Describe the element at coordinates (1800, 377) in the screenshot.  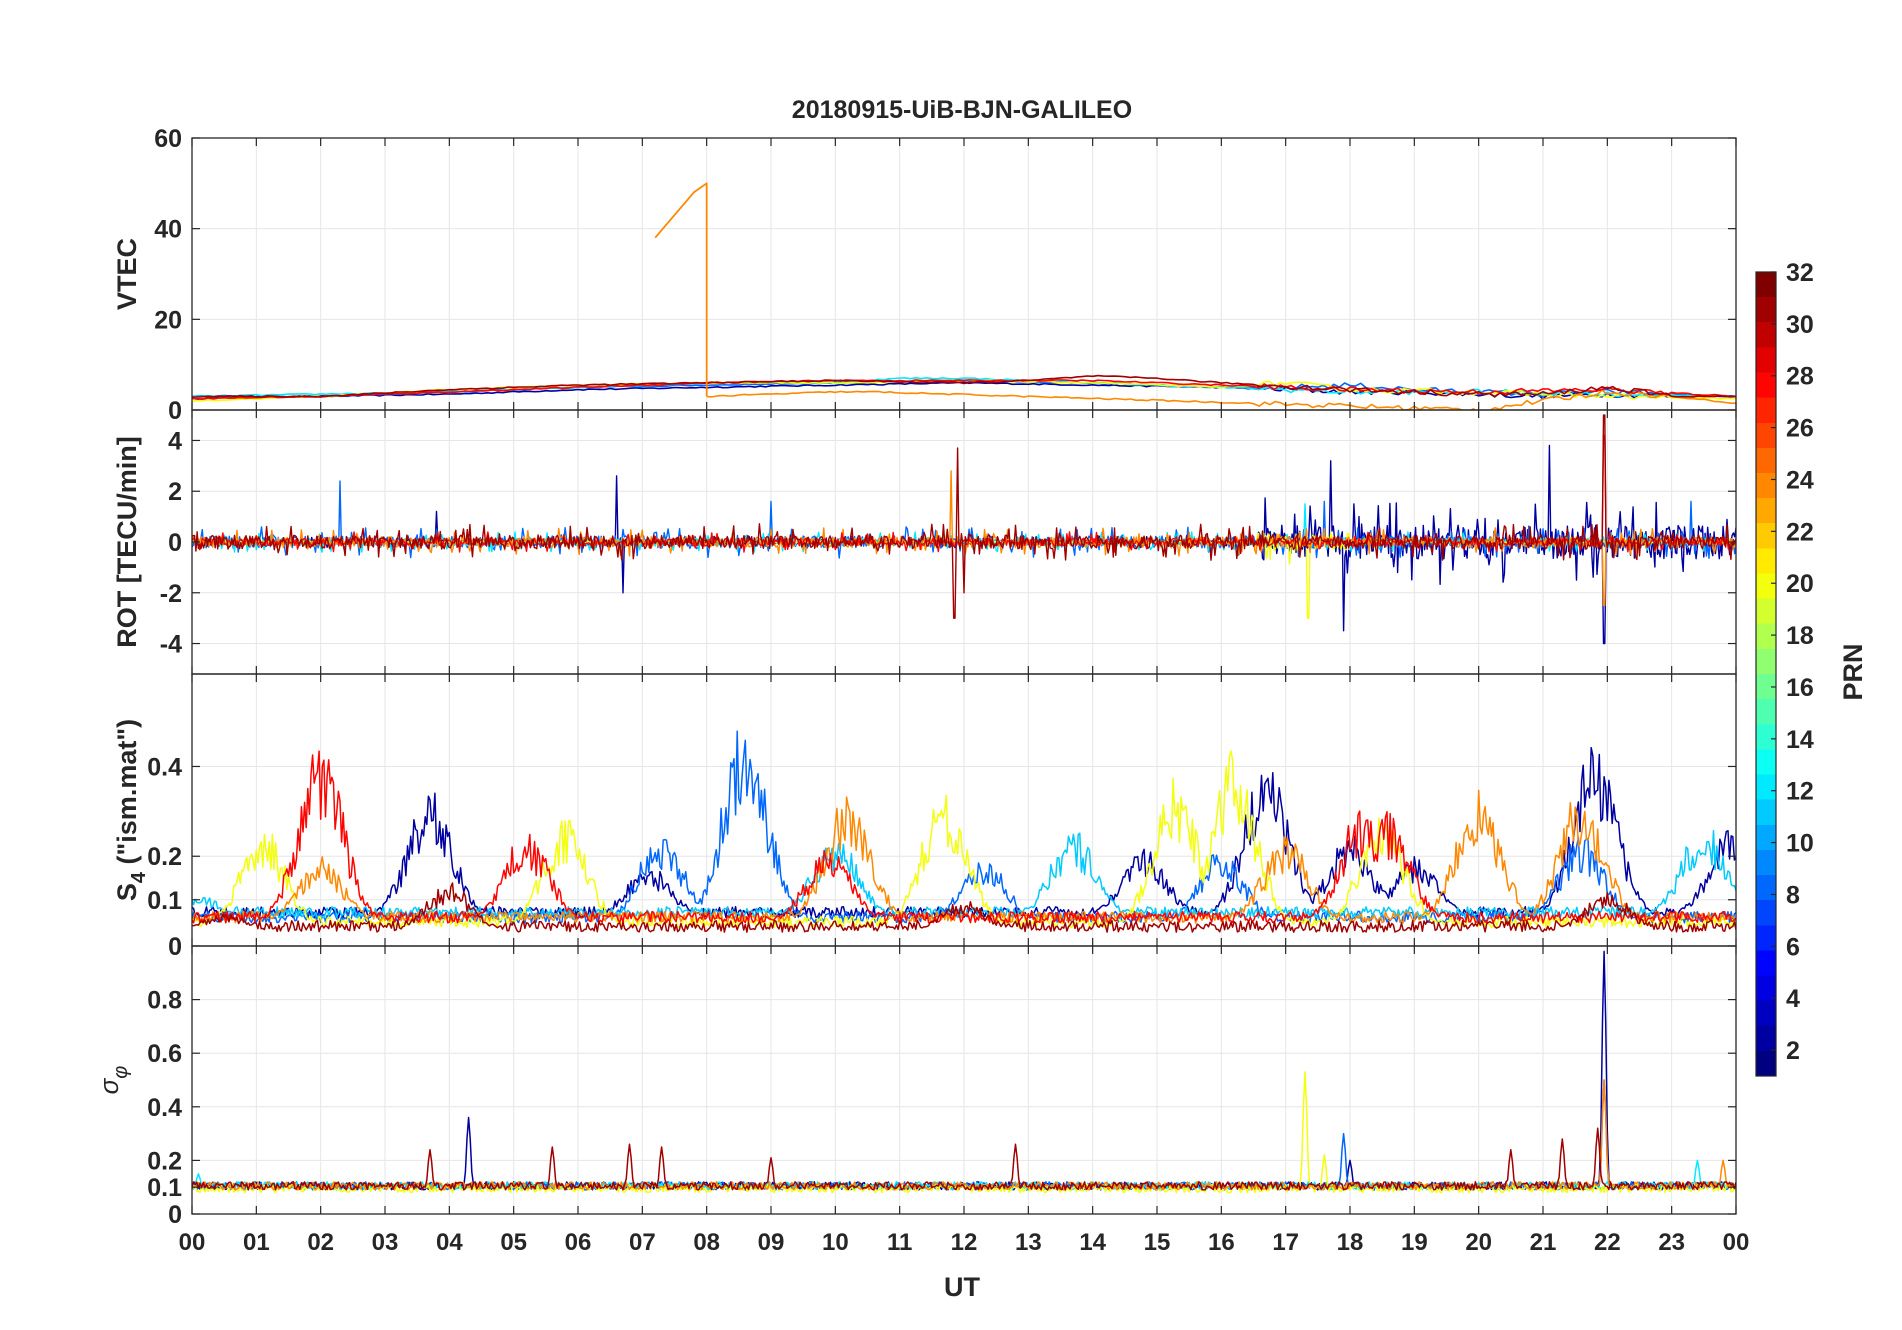
I see `colorbar-tick-label: 28` at that location.